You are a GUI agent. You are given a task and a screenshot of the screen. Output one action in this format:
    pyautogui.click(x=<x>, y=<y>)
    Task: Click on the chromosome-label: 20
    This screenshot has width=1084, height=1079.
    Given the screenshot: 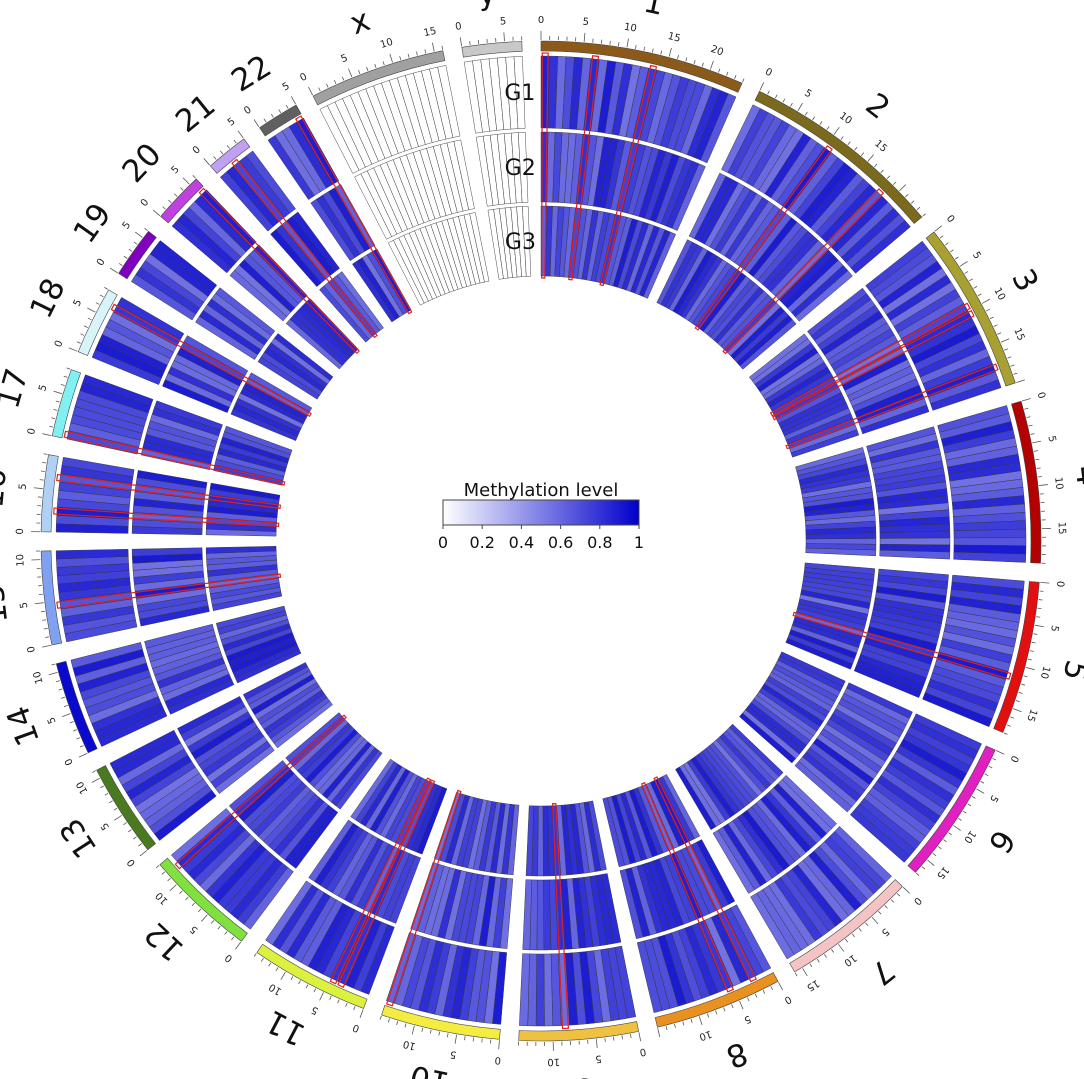 What is the action you would take?
    pyautogui.click(x=141, y=162)
    